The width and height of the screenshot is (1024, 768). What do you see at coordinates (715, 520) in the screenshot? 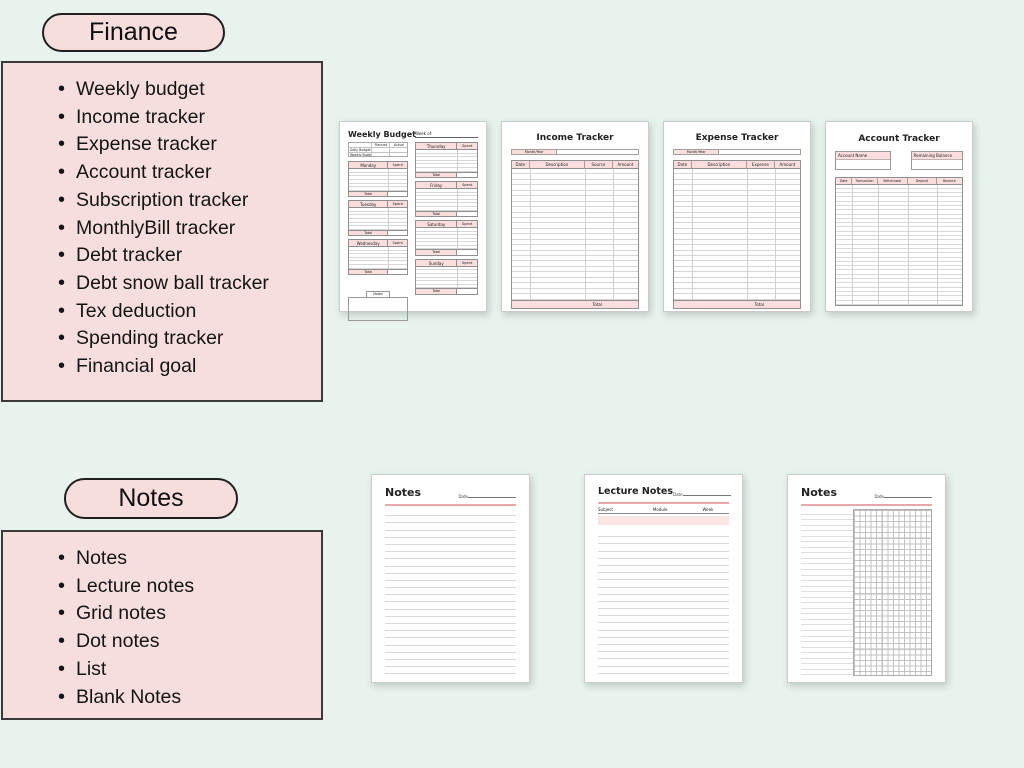
I see `field-input-area` at bounding box center [715, 520].